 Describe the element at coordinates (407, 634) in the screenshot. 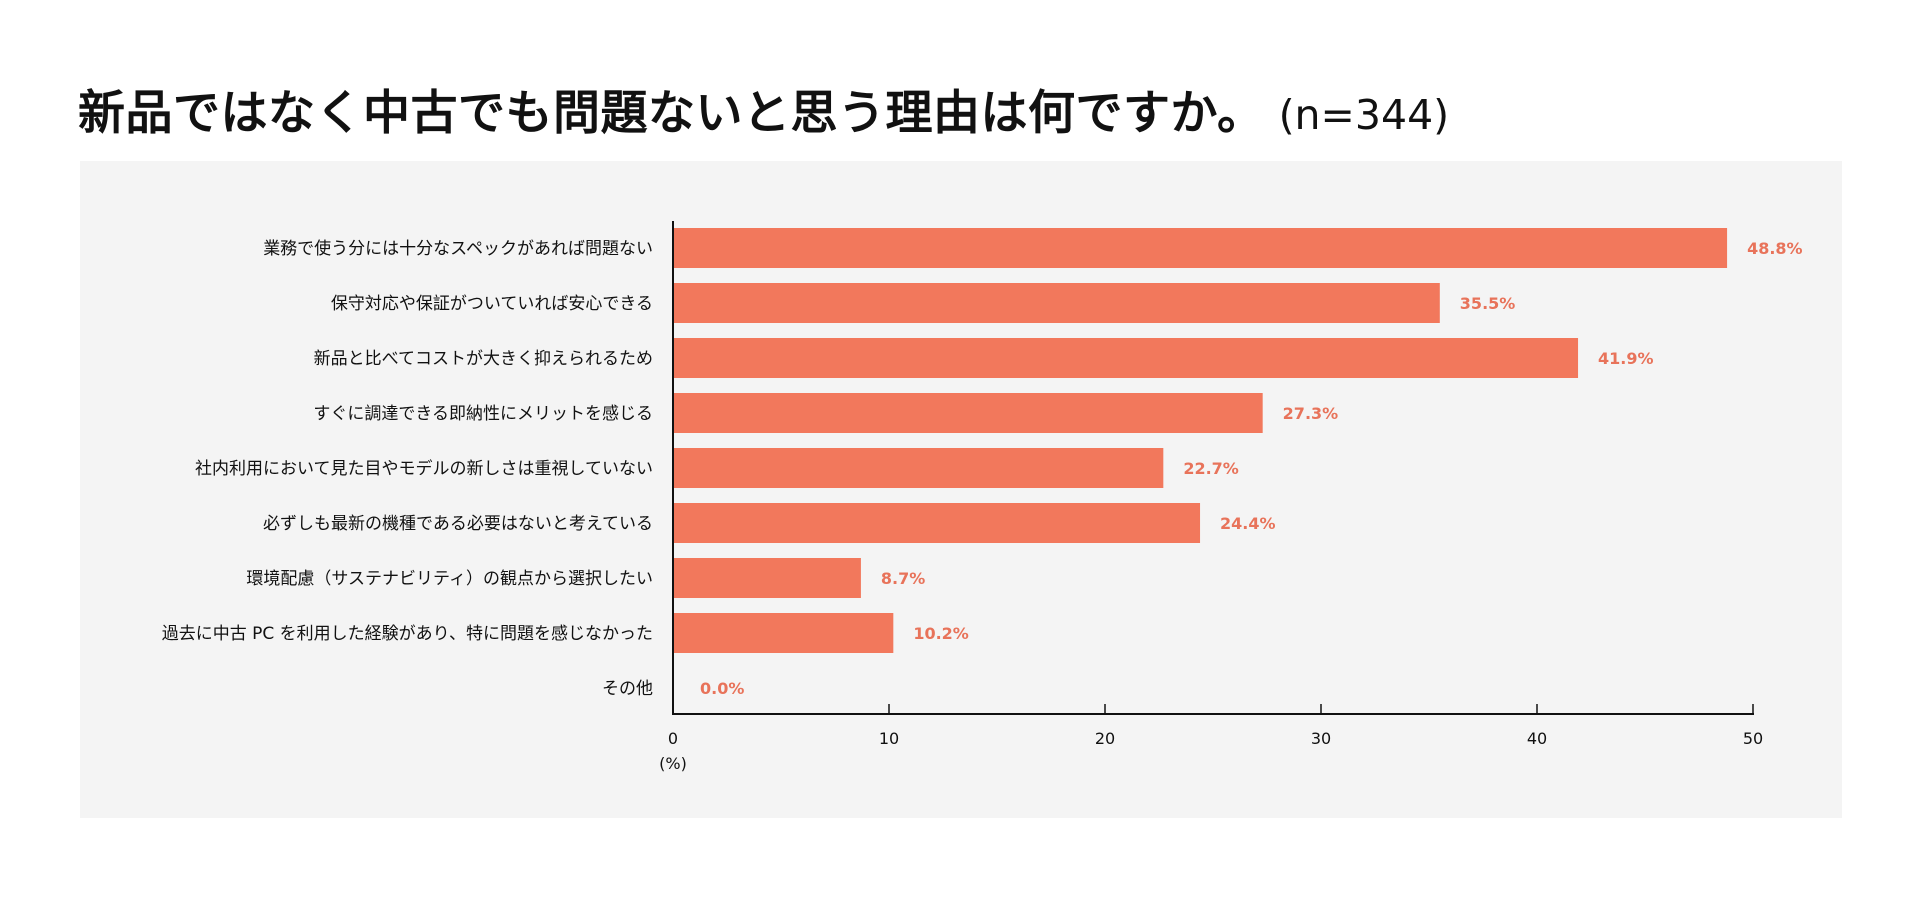

I see `category-label: 過去に中古 PC を利用した経験があり、特に問題を感じなかった` at that location.